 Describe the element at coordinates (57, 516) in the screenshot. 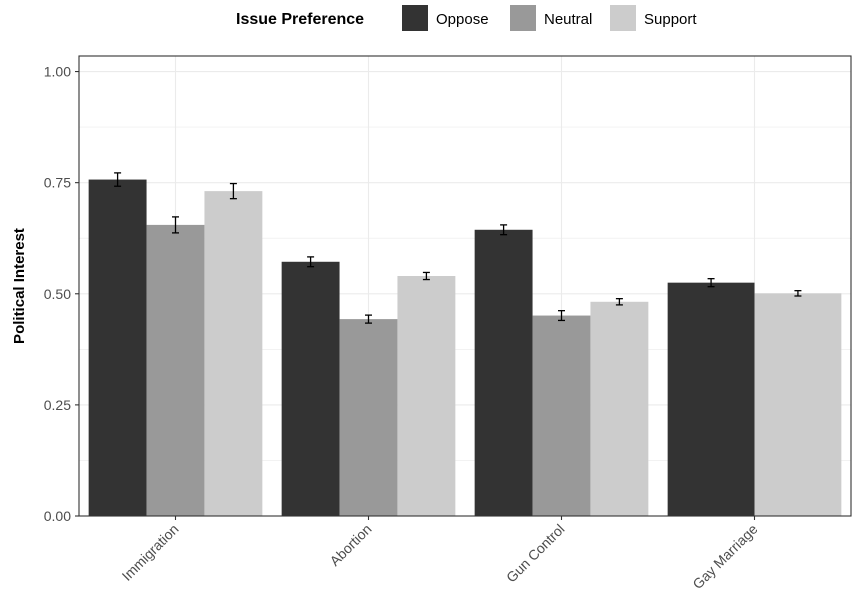

I see `y-tick-label: 0.00` at that location.